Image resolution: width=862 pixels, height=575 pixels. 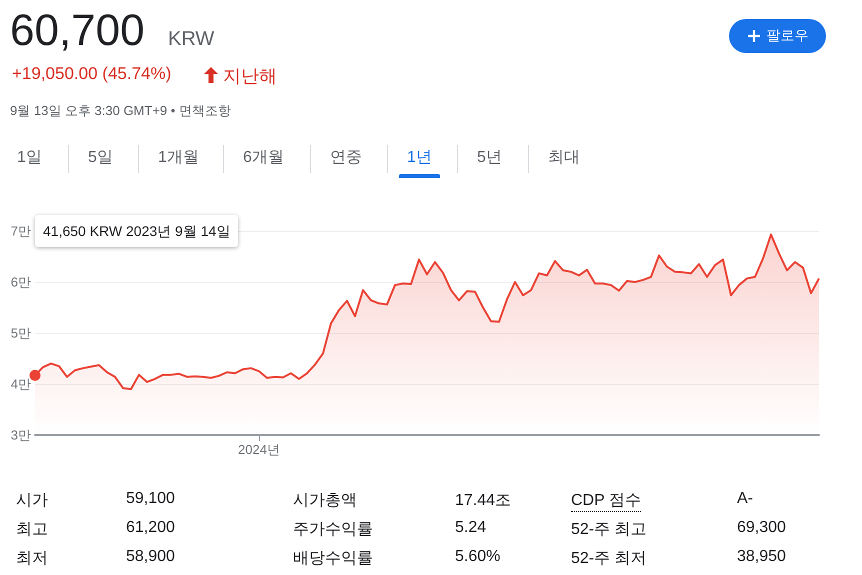 What do you see at coordinates (333, 530) in the screenshot?
I see `text: 주가수익률` at bounding box center [333, 530].